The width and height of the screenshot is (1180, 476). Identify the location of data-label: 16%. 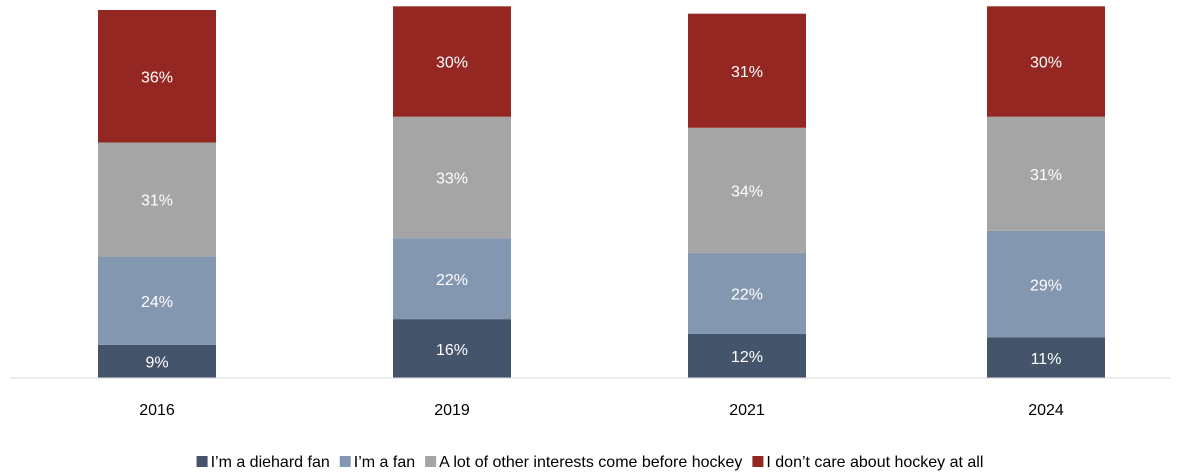
(452, 350).